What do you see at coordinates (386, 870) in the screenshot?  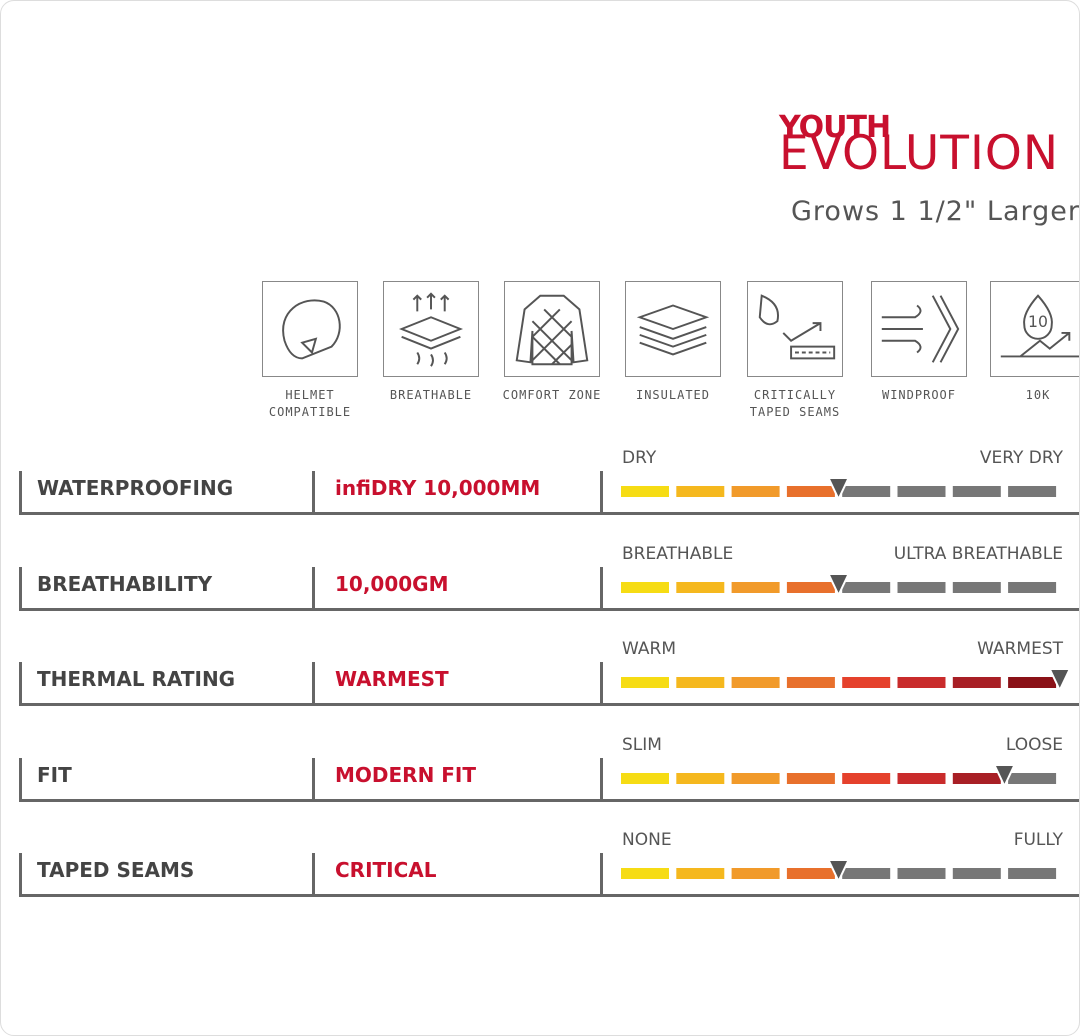 I see `row-value: CRITICAL` at bounding box center [386, 870].